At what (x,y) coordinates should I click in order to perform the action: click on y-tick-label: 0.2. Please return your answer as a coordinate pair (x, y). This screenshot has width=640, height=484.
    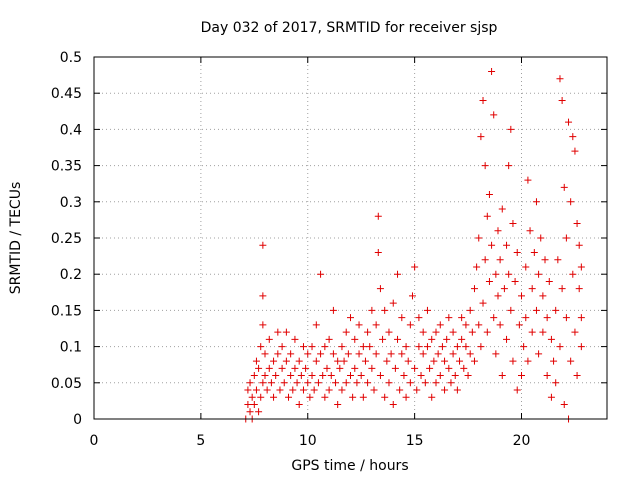
    Looking at the image, I should click on (71, 275).